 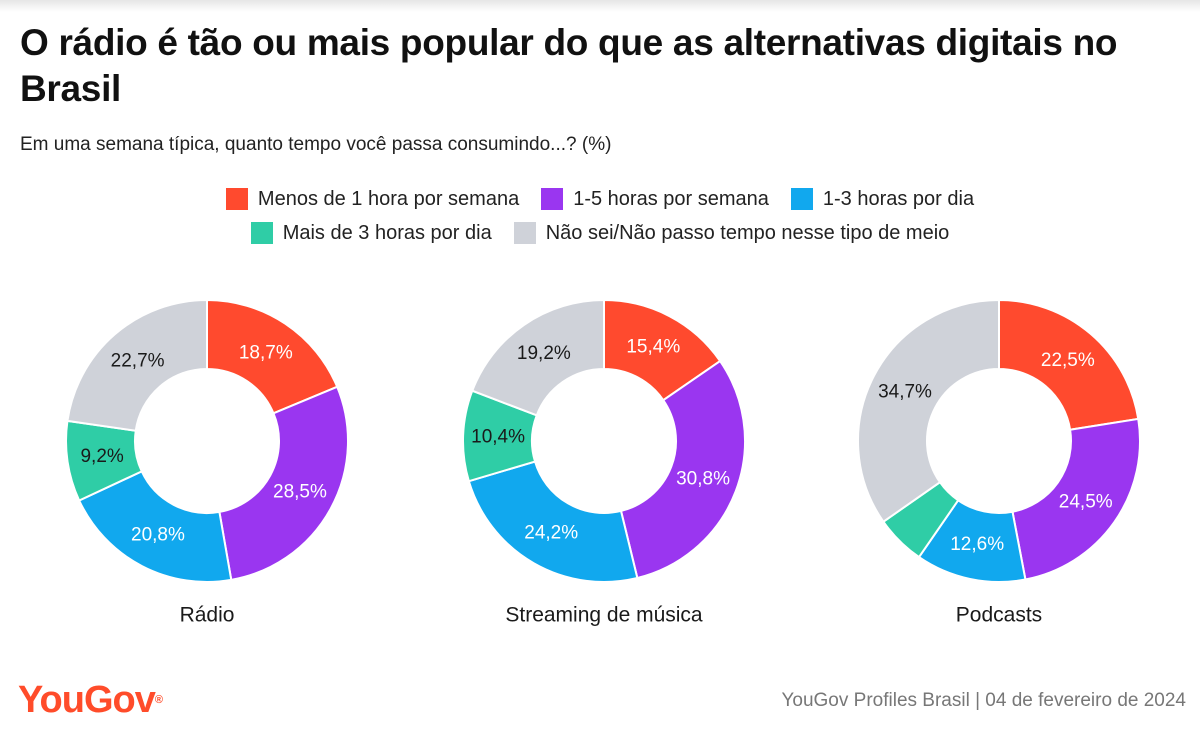 What do you see at coordinates (498, 437) in the screenshot?
I see `slice-data-label: 10,4%` at bounding box center [498, 437].